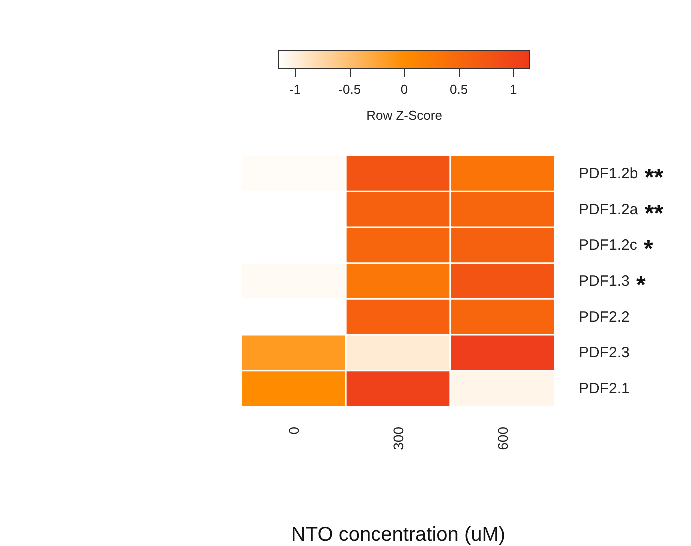 This screenshot has height=546, width=691. Describe the element at coordinates (459, 89) in the screenshot. I see `color-bar-label: 0.5` at that location.